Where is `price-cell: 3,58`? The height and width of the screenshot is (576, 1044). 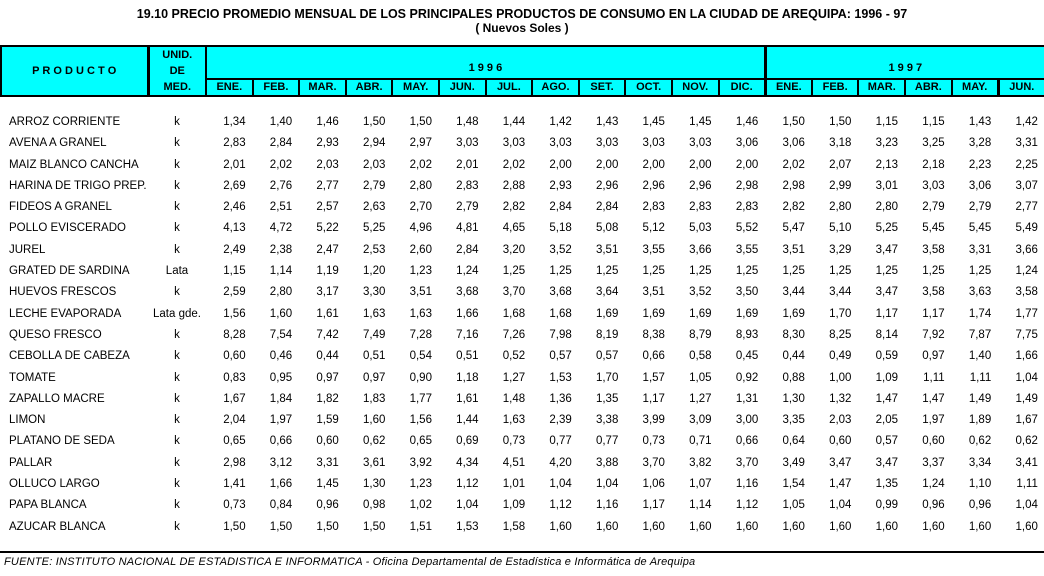 price-cell: 3,58 is located at coordinates (928, 293).